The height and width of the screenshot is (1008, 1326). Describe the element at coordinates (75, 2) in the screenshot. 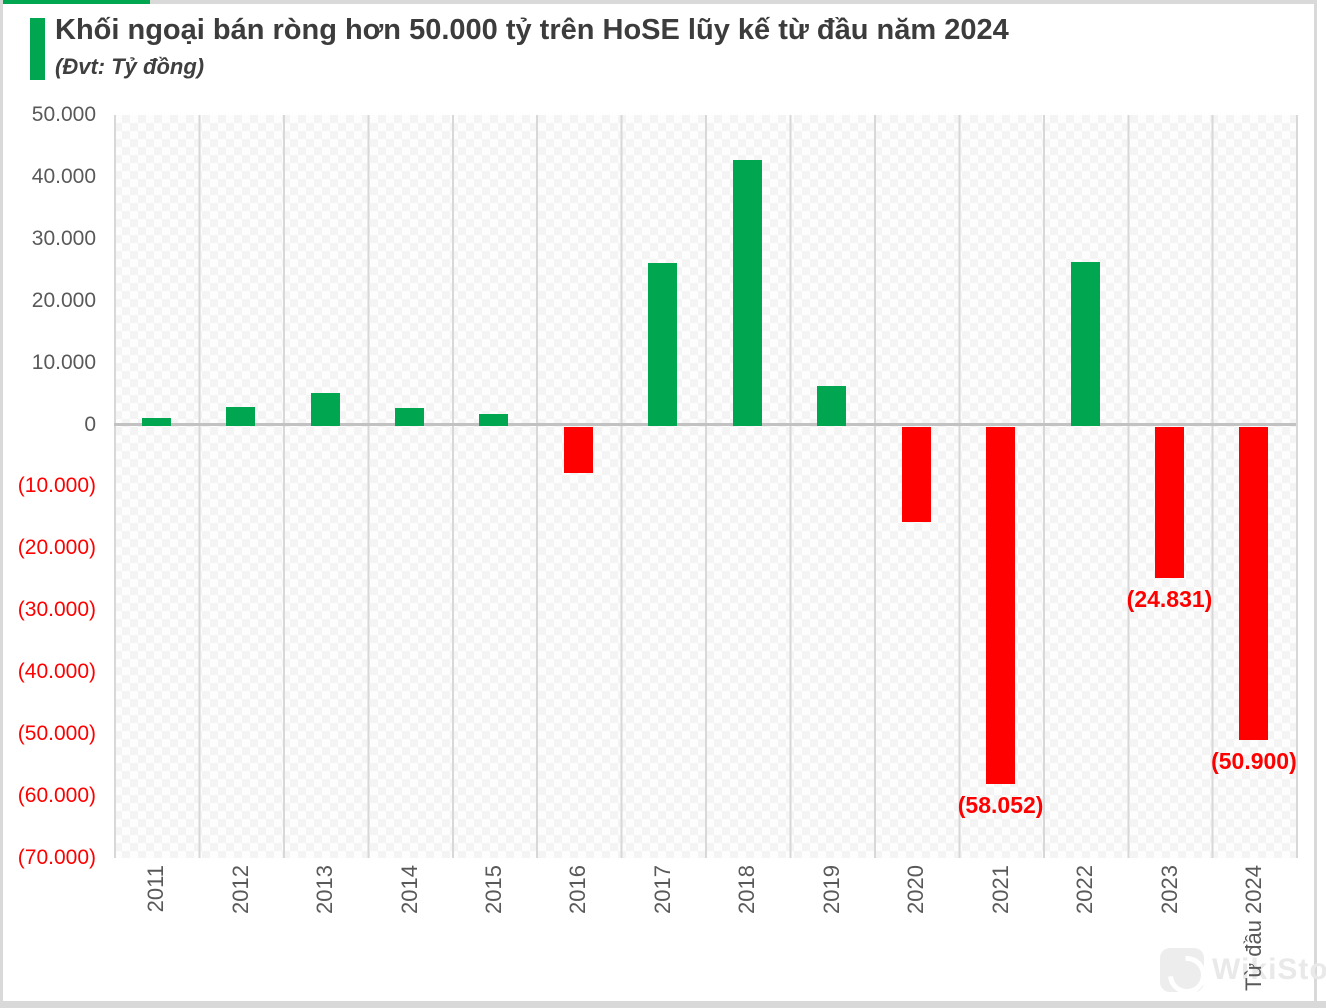

I see `top-border-accent` at that location.